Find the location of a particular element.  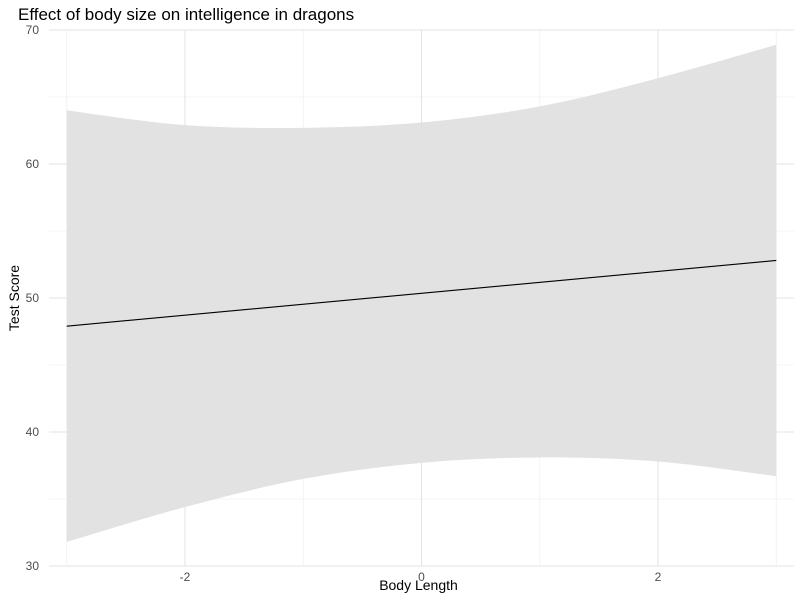

x-tick-label: 0 is located at coordinates (421, 577).